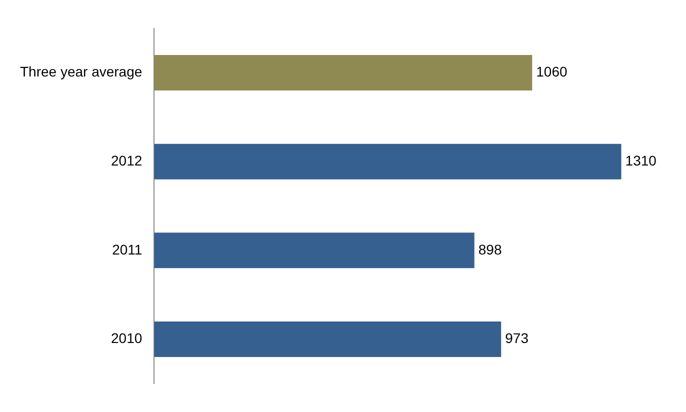  Describe the element at coordinates (126, 338) in the screenshot. I see `y-tick-label: 2010` at that location.